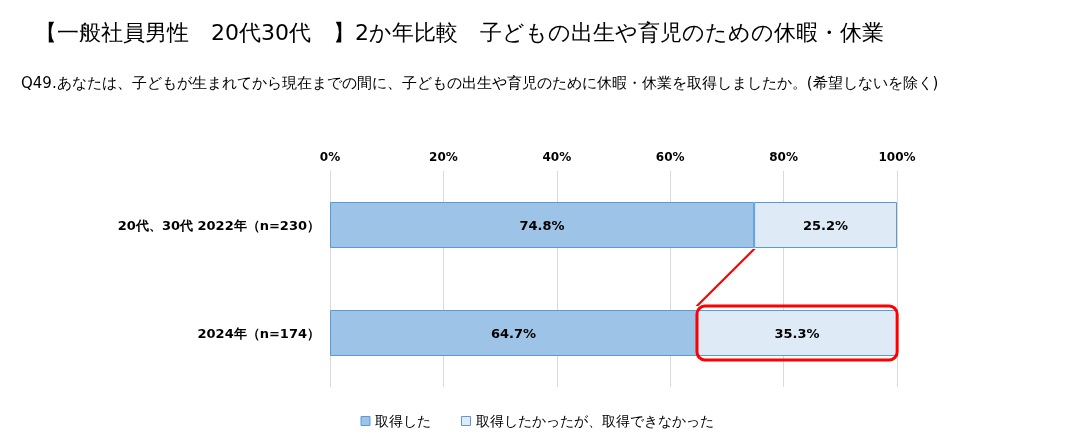 This screenshot has width=1074, height=445. Describe the element at coordinates (557, 157) in the screenshot. I see `x-tick-label: 40%` at that location.